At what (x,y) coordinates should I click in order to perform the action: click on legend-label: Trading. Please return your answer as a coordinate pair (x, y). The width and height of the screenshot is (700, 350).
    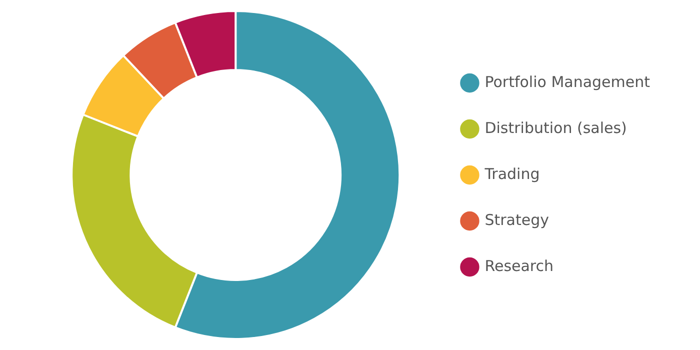
    Looking at the image, I should click on (512, 173).